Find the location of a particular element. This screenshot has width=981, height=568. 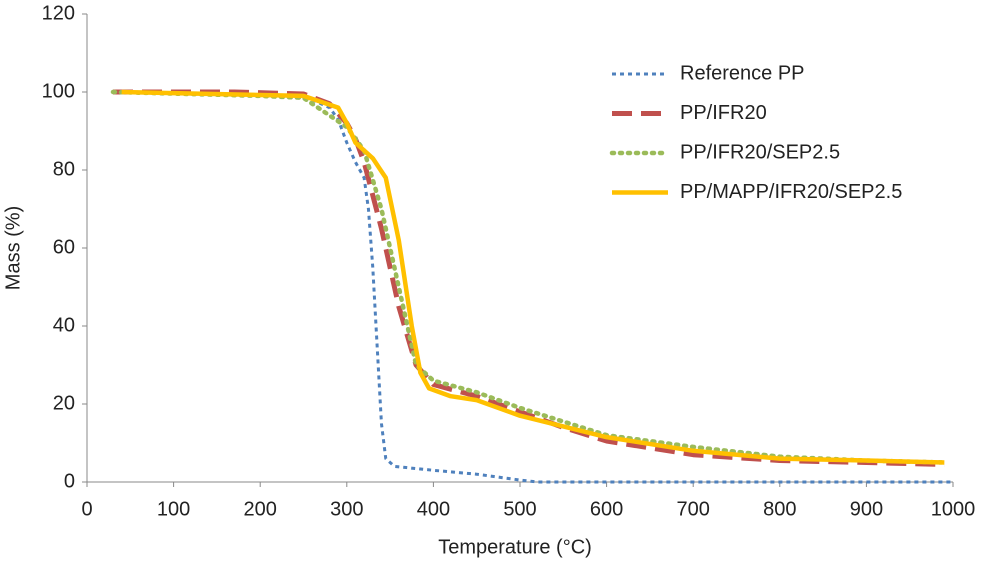

x-axis-title: Temperature (°C) is located at coordinates (515, 547).